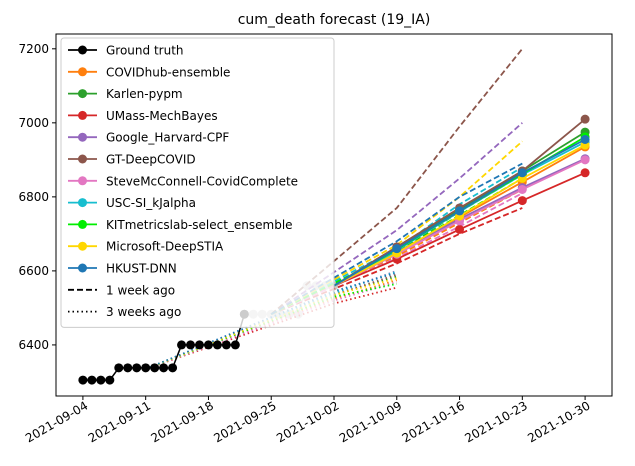  What do you see at coordinates (33, 123) in the screenshot?
I see `y-tick-label: 7000` at bounding box center [33, 123].